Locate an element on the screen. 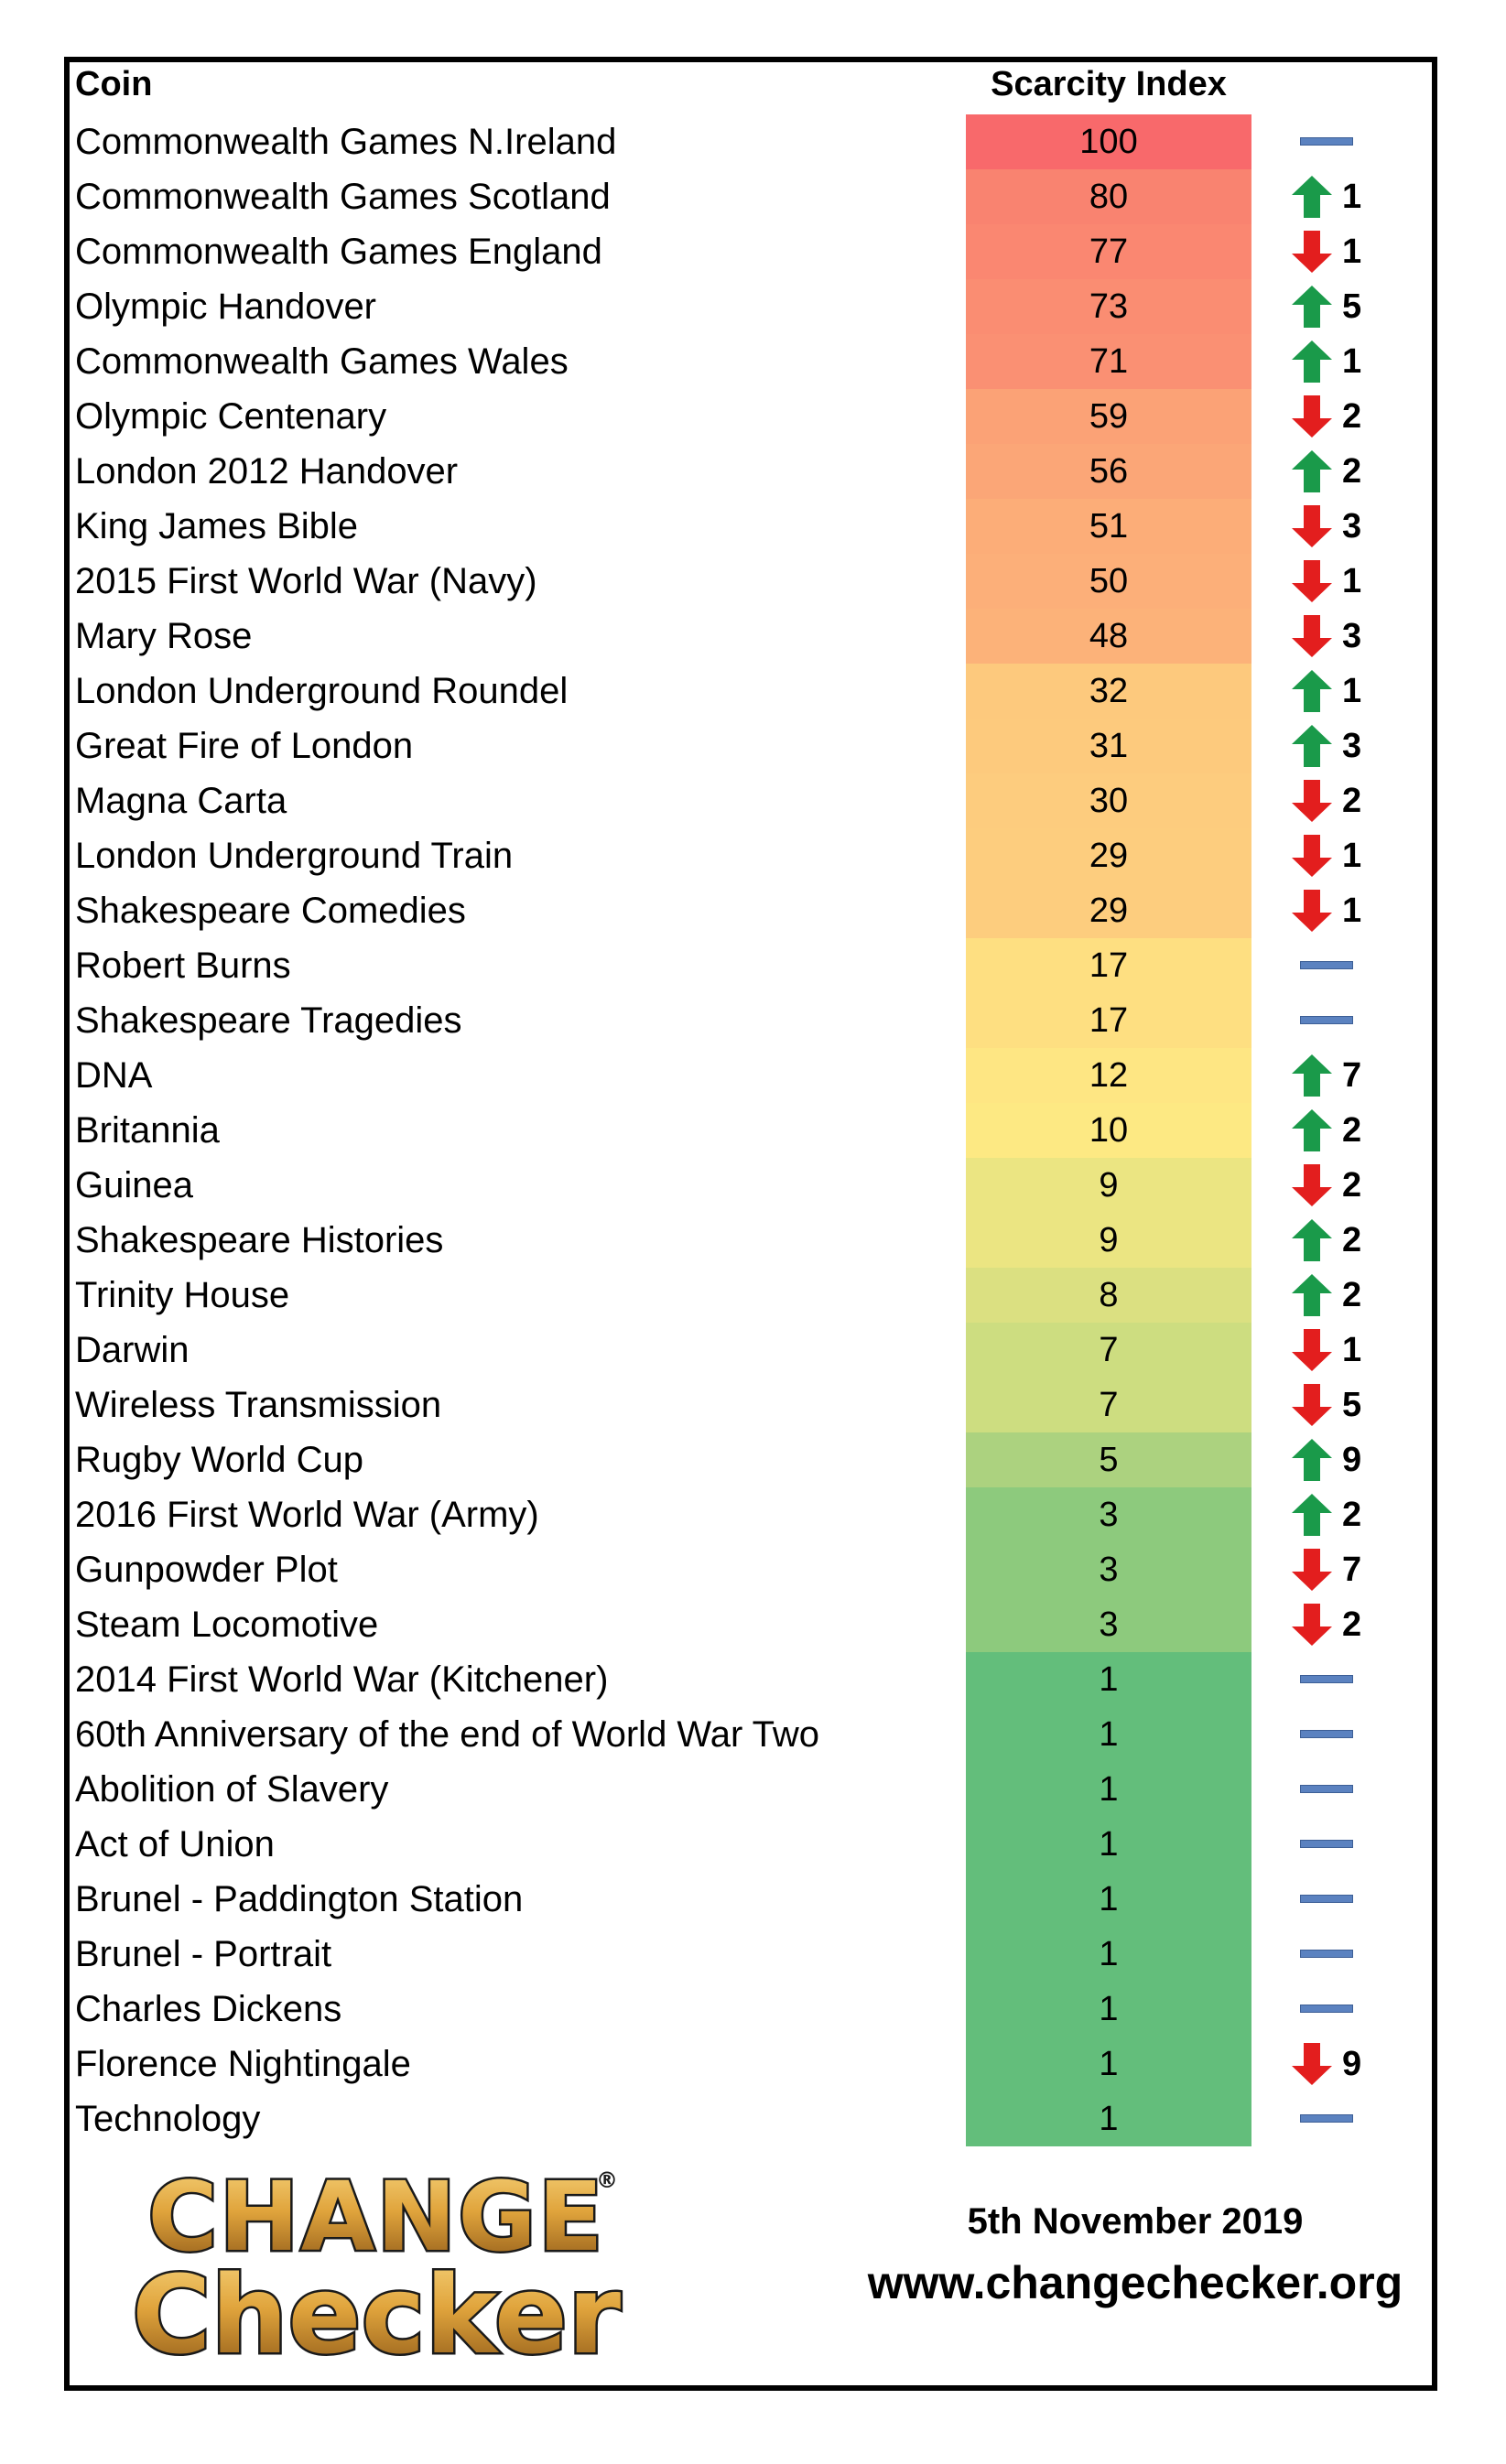  coin-name: Charles Dickens is located at coordinates (208, 2009).